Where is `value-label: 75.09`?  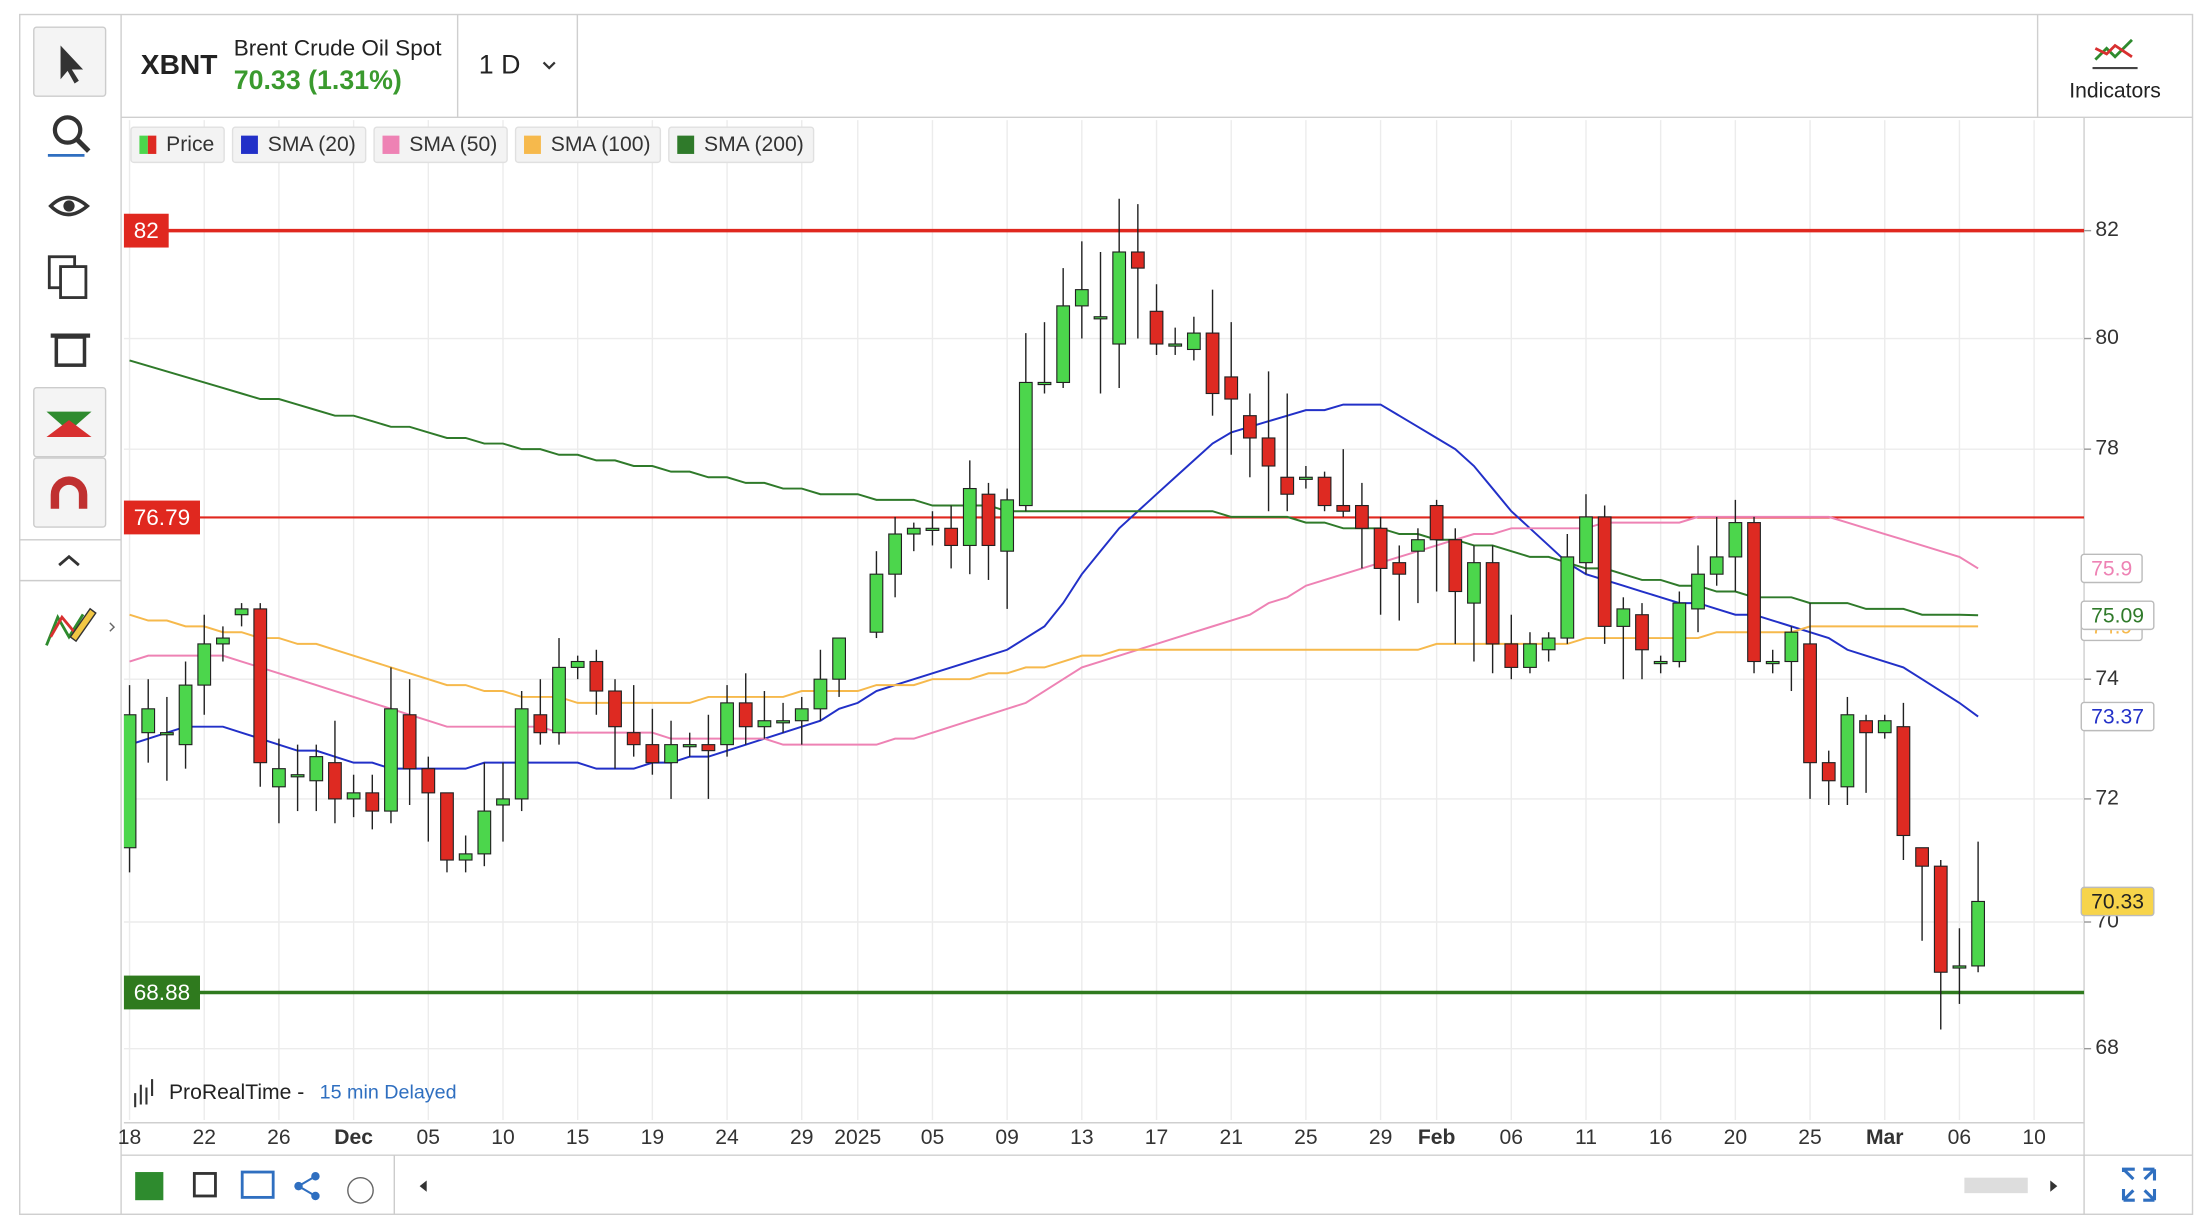
value-label: 75.09 is located at coordinates (2117, 615).